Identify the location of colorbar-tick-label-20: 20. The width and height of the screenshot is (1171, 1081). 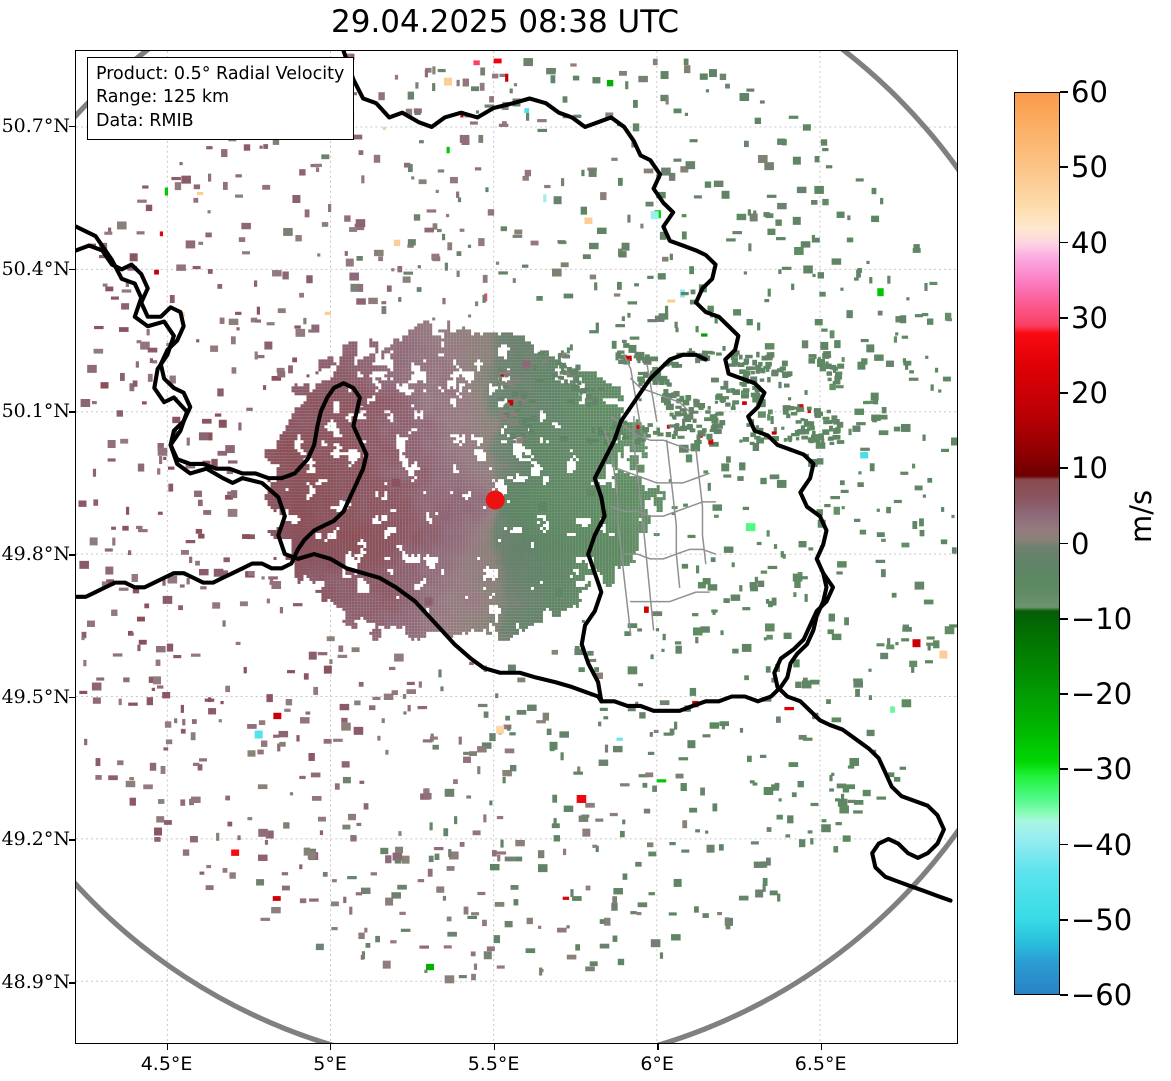
(1089, 393).